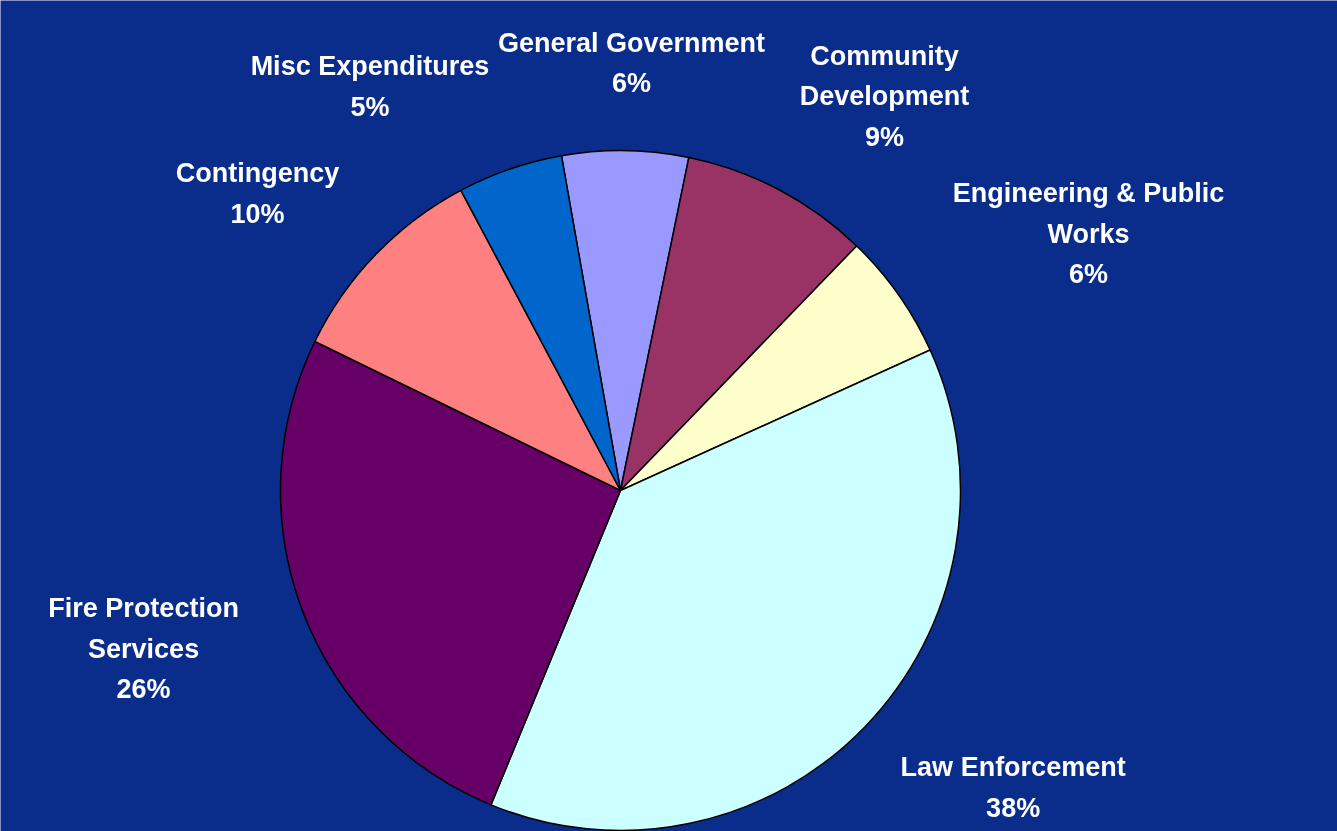  I want to click on data-label: 38%, so click(1013, 807).